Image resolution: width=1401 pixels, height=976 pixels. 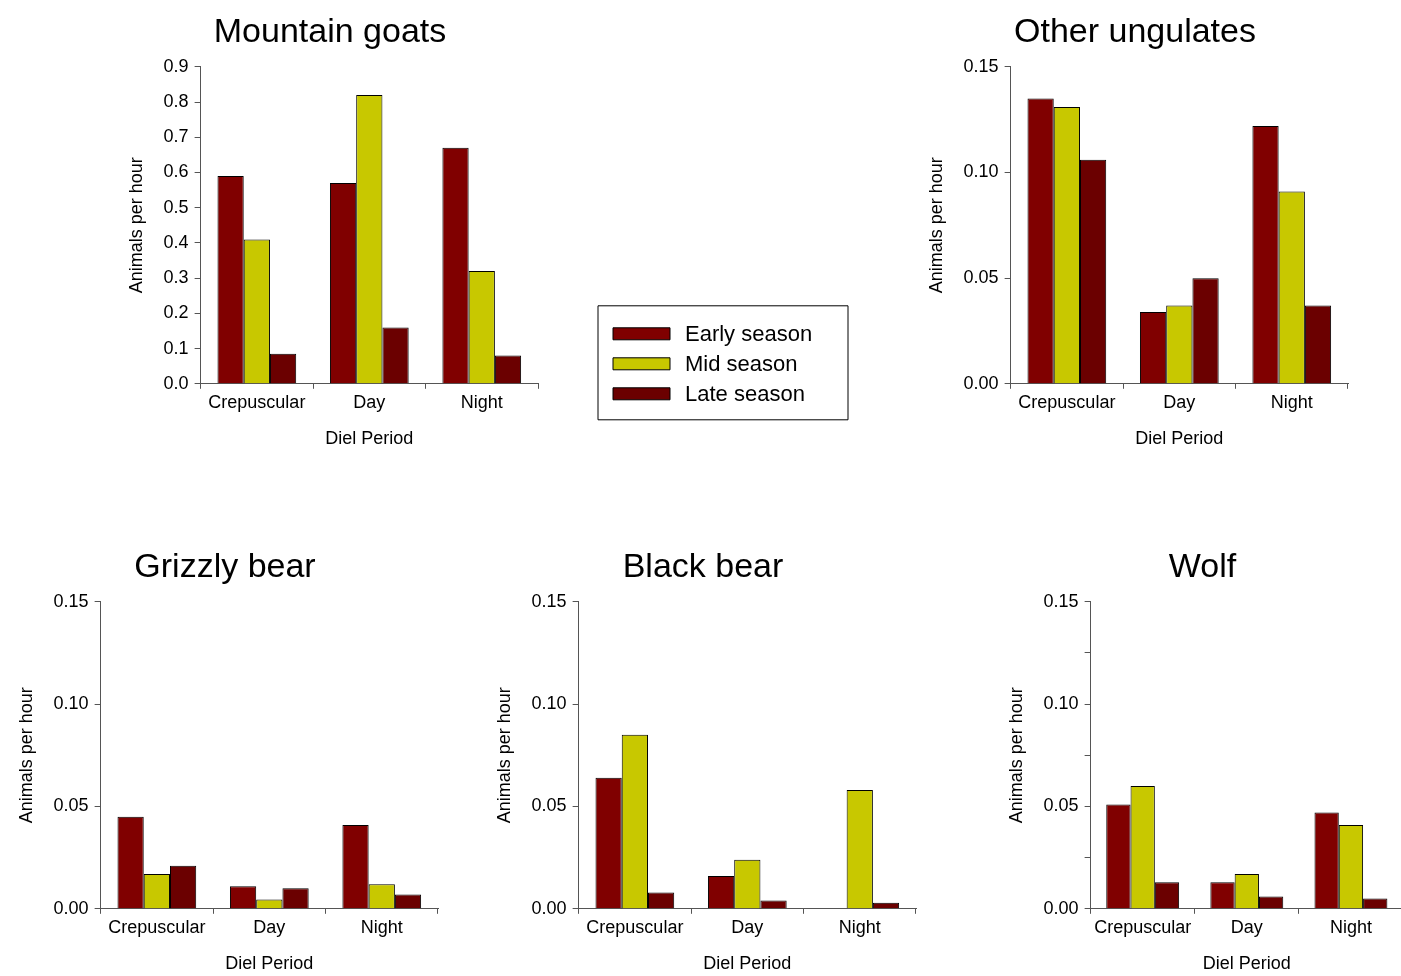 I want to click on chart-title: Wolf, so click(x=1202, y=564).